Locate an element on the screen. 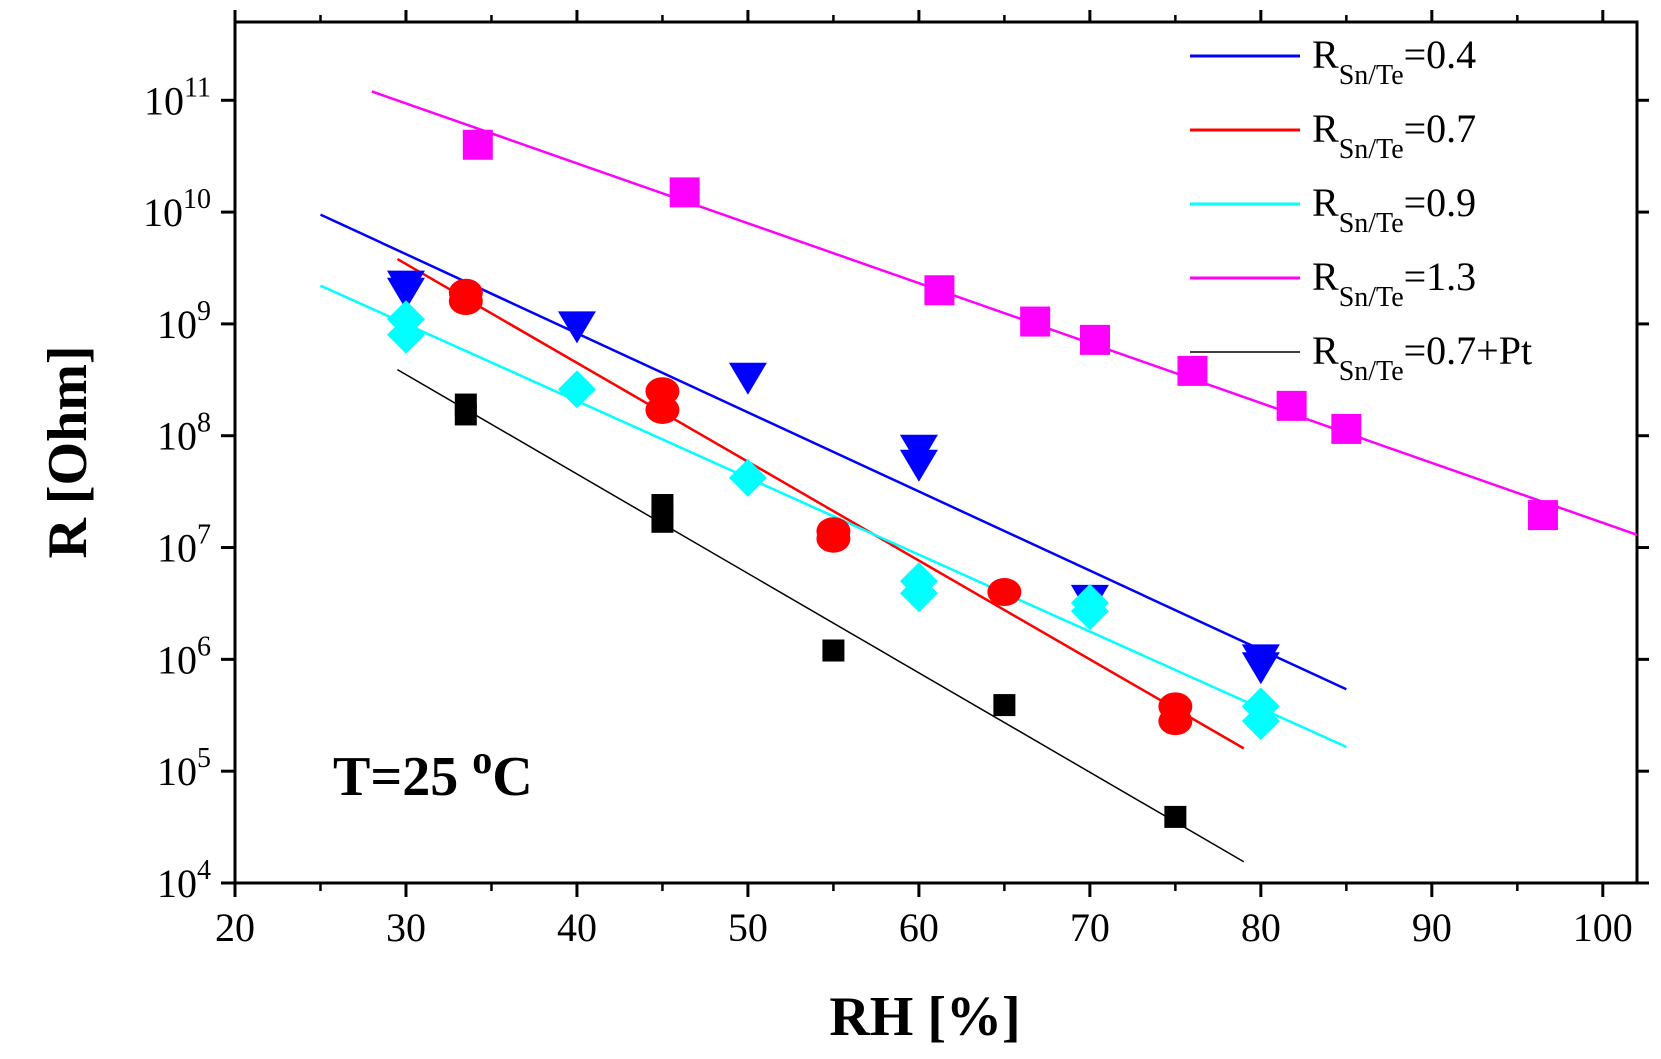 The width and height of the screenshot is (1661, 1059). x-tick-label: 80 is located at coordinates (1261, 927).